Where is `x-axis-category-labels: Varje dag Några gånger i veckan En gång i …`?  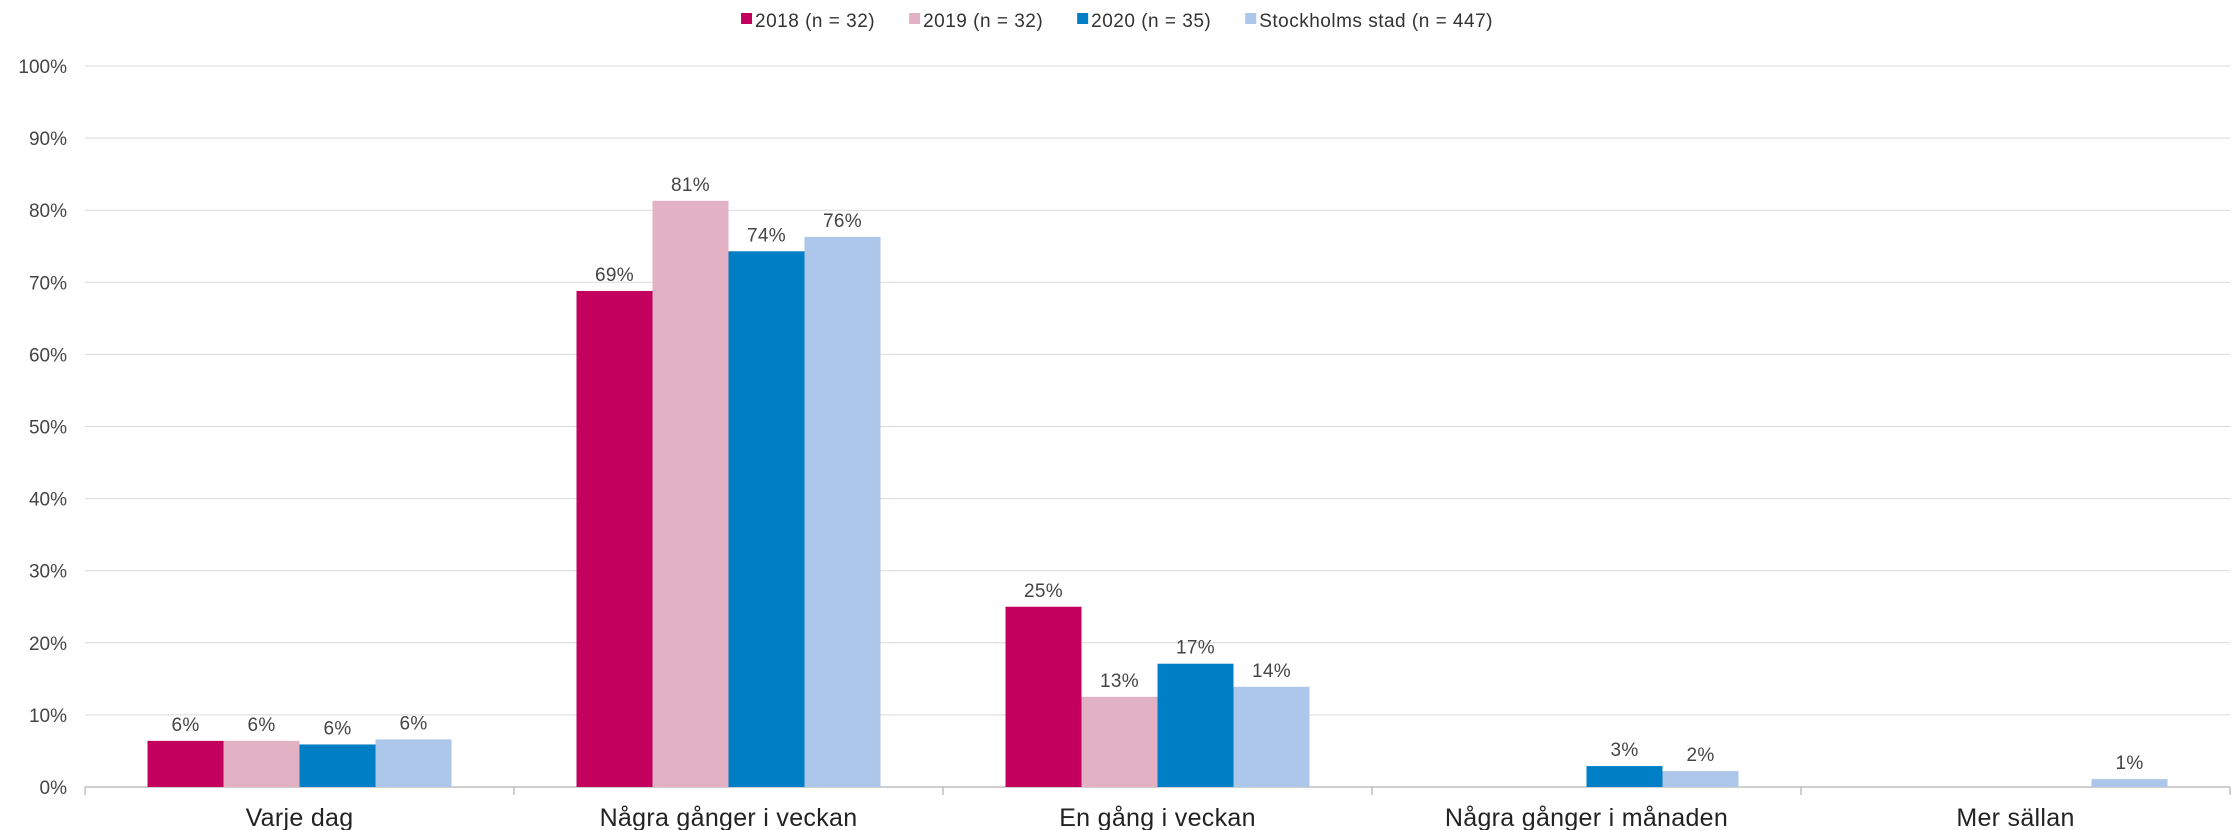 x-axis-category-labels: Varje dag Några gånger i veckan En gång i … is located at coordinates (1160, 817).